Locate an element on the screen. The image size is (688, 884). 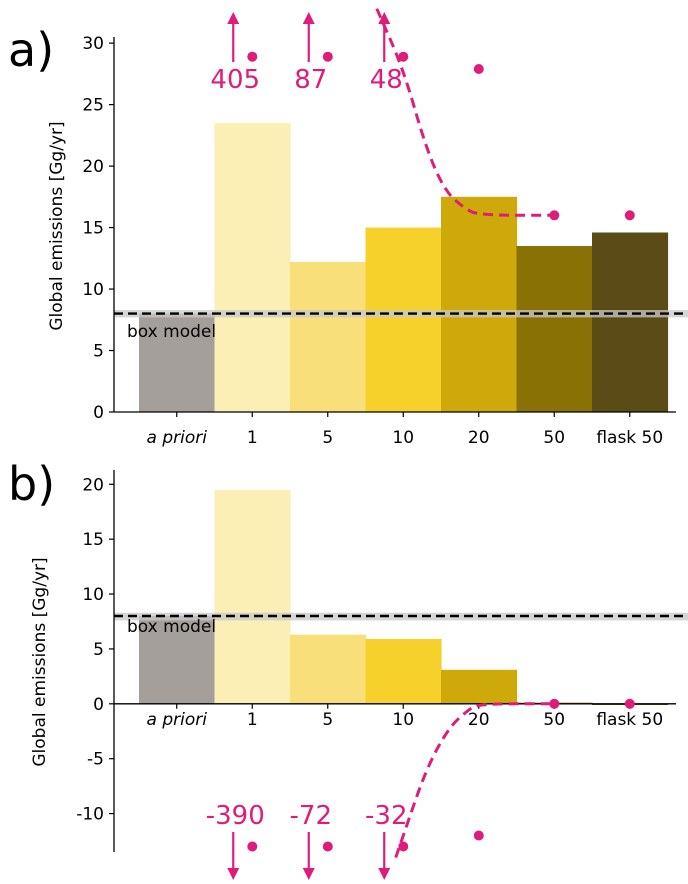
panel-a-letter: a) is located at coordinates (31, 50).